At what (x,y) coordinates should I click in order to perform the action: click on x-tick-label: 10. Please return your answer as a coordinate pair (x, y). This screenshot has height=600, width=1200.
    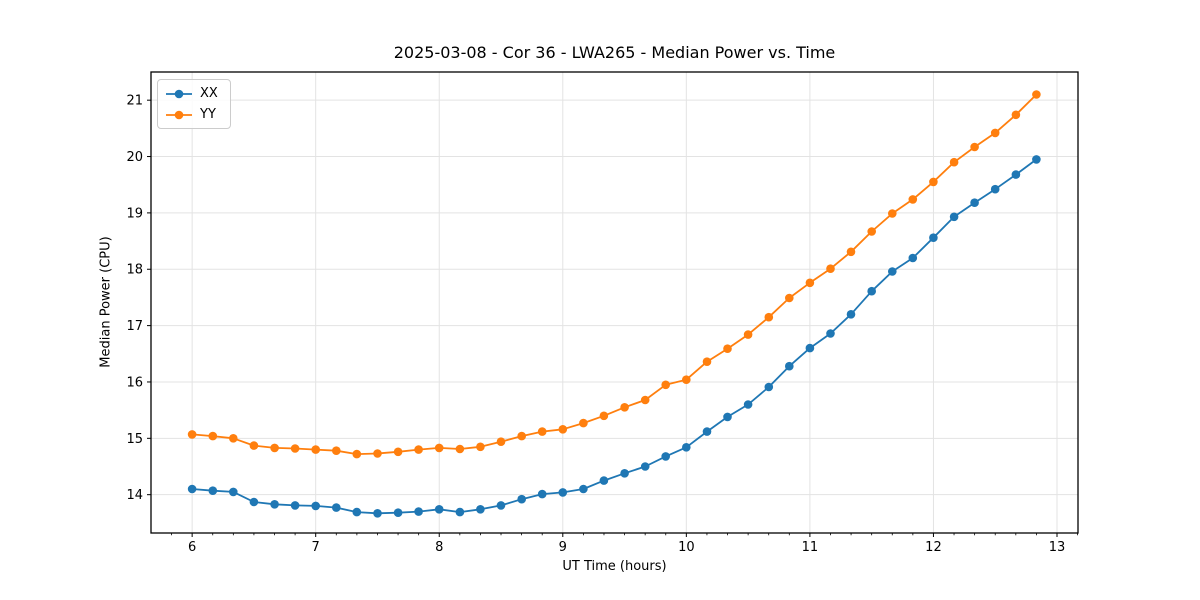
    Looking at the image, I should click on (686, 547).